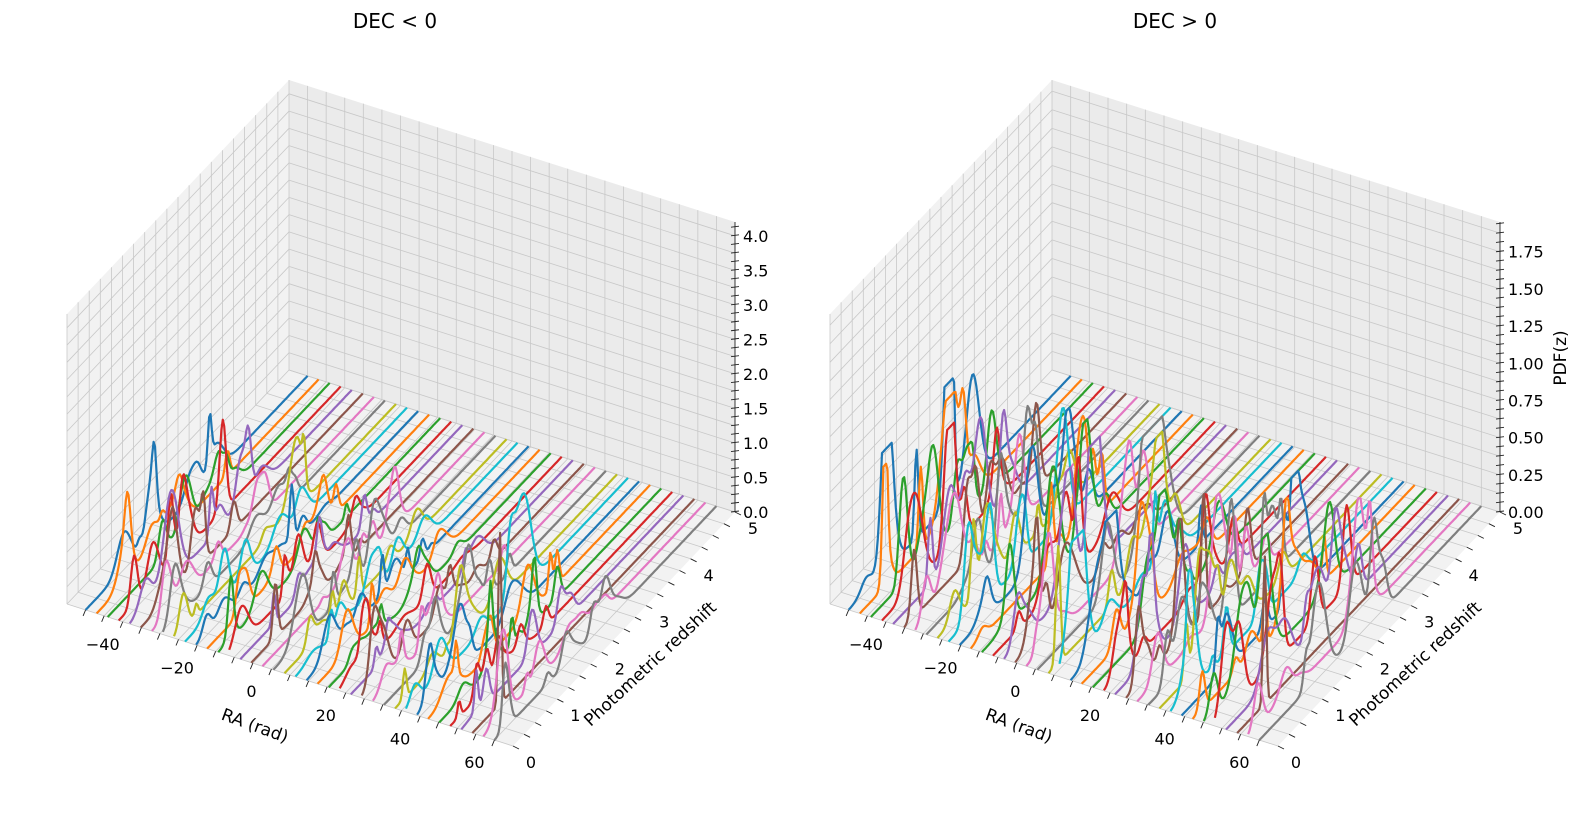 The height and width of the screenshot is (816, 1589). Describe the element at coordinates (755, 443) in the screenshot. I see `z-tick-label: 1.0` at that location.